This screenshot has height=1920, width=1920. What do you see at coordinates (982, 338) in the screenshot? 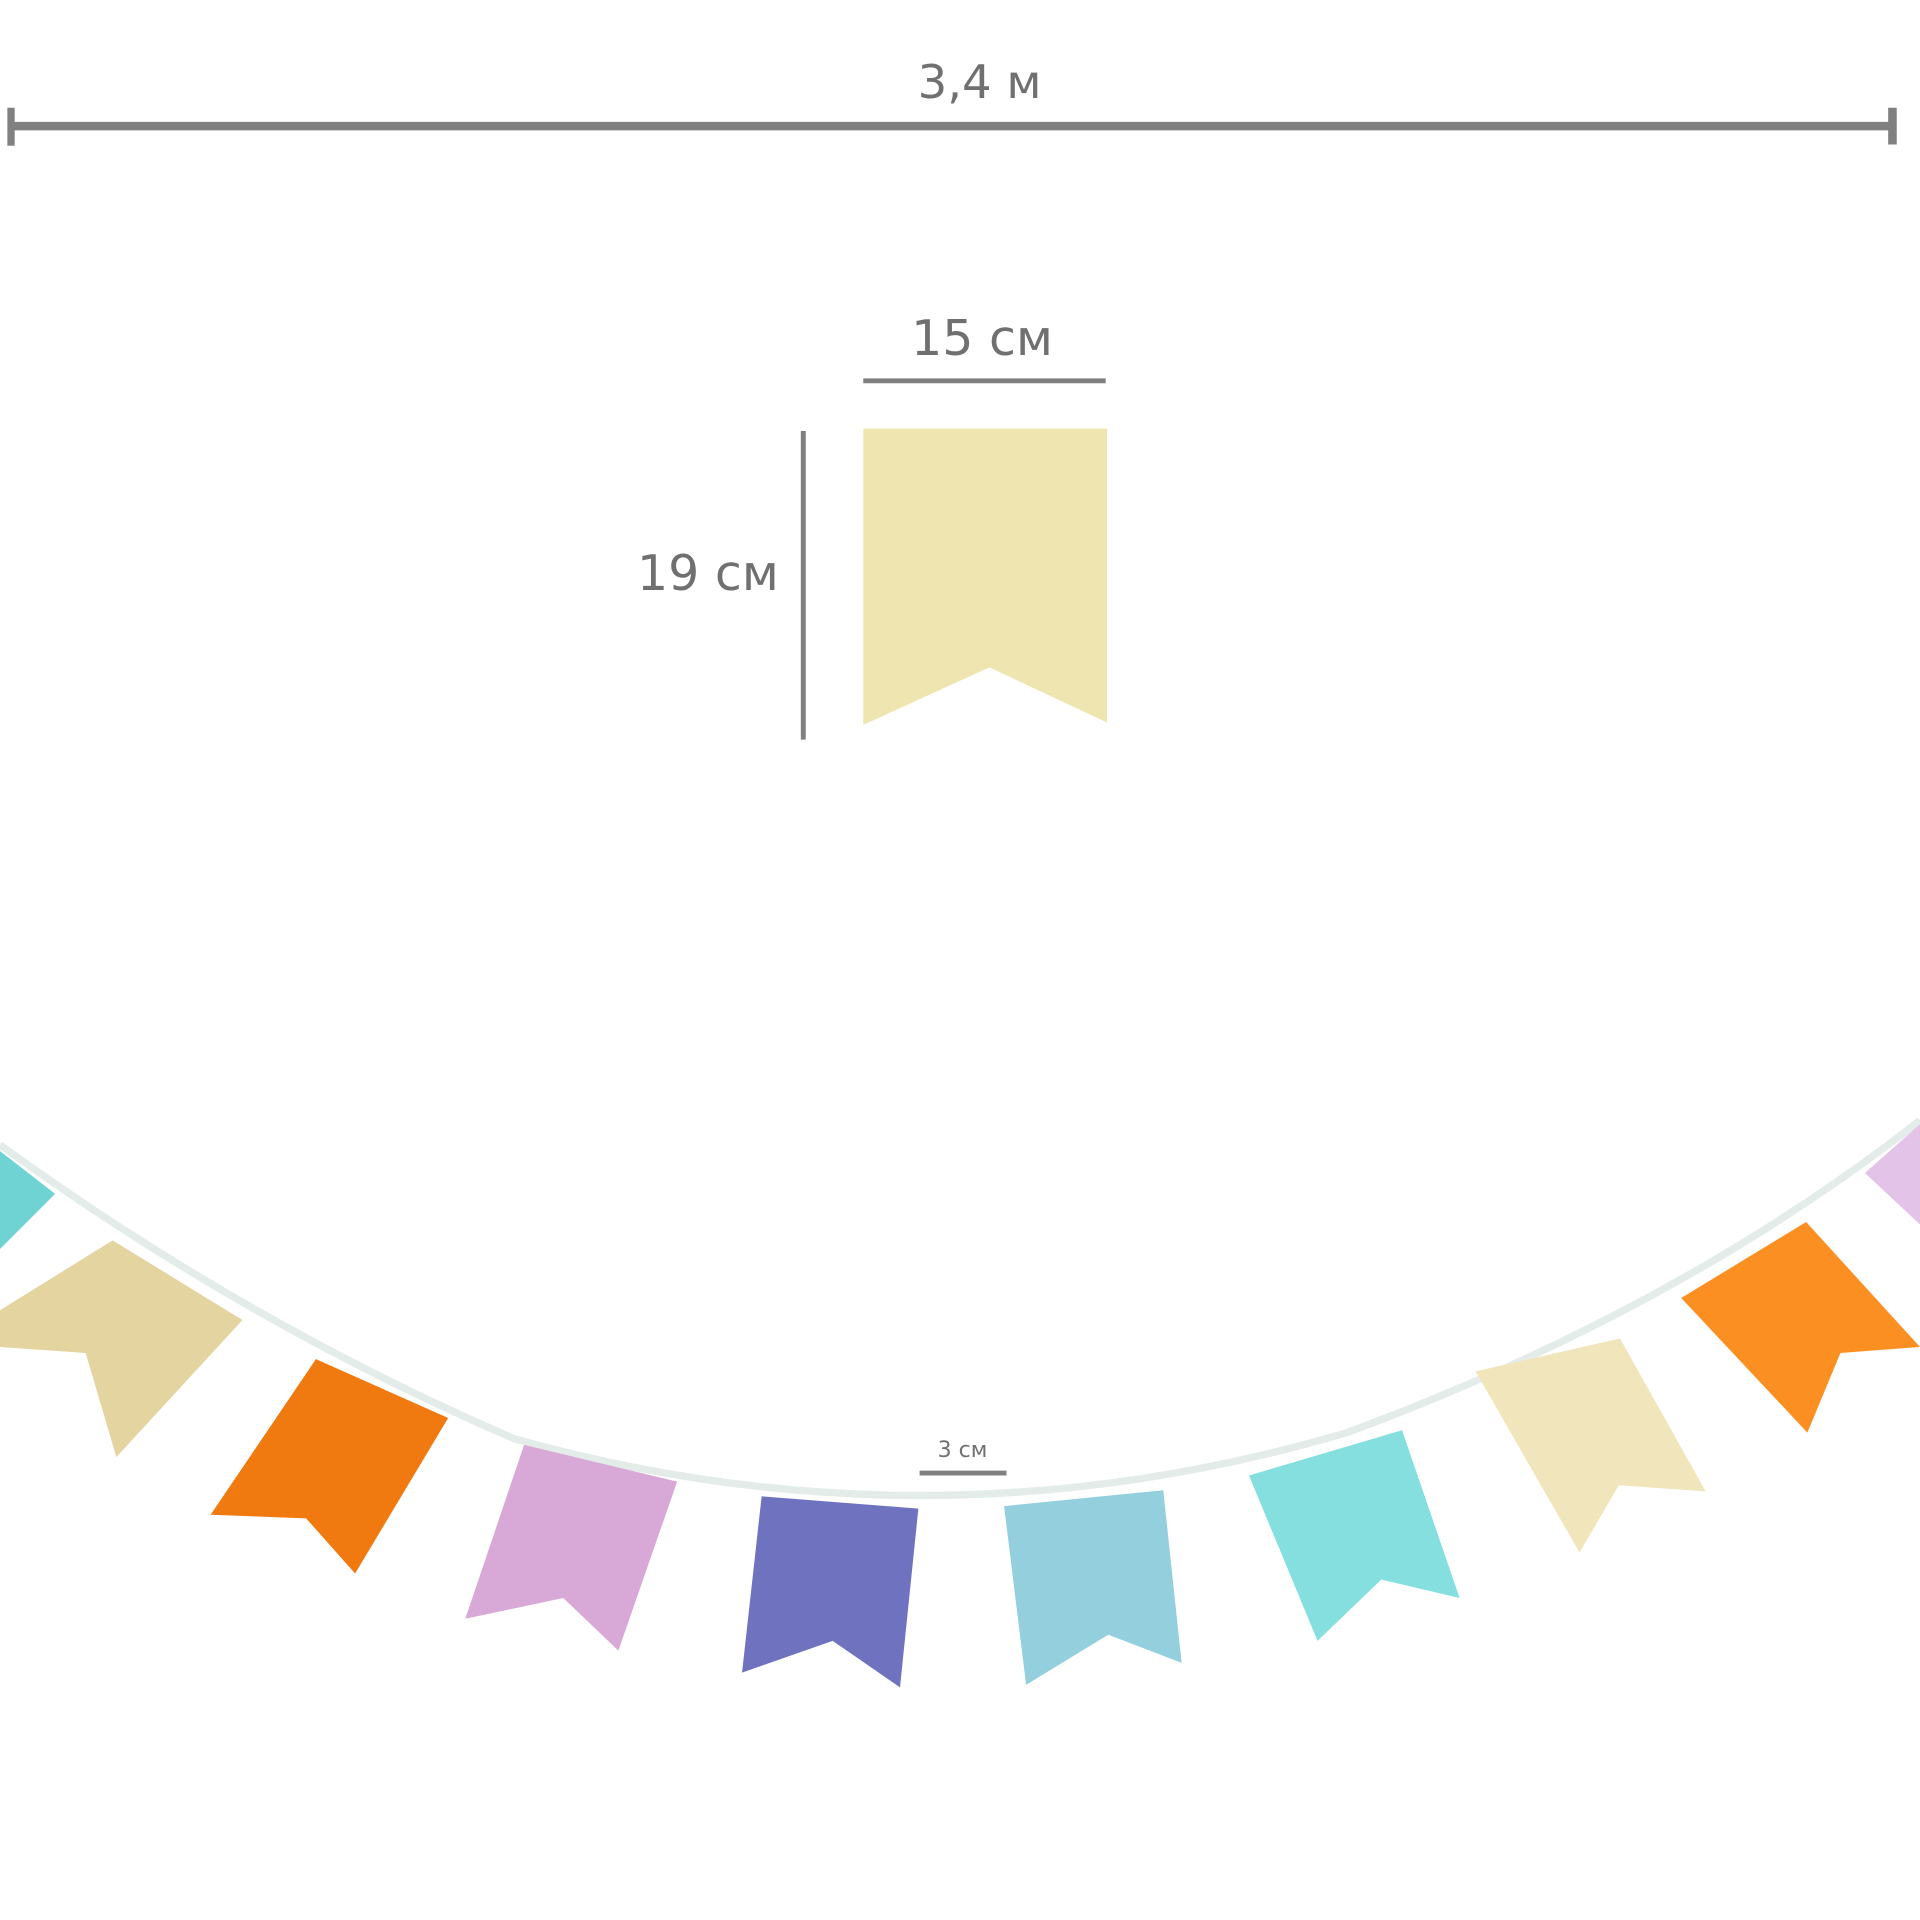
I see `flag-width-label: 15 см` at bounding box center [982, 338].